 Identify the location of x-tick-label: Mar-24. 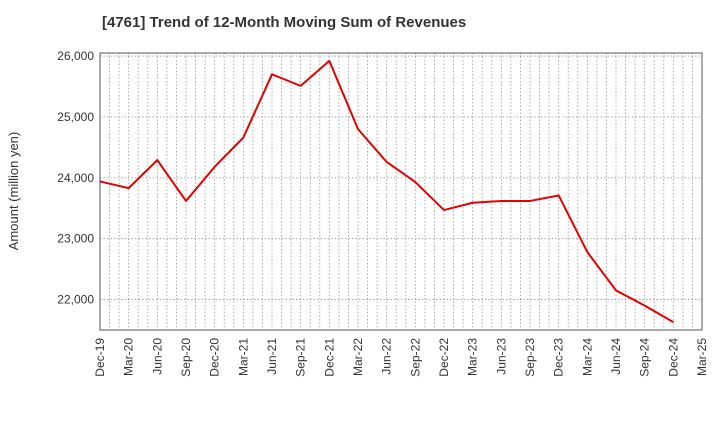
(587, 357).